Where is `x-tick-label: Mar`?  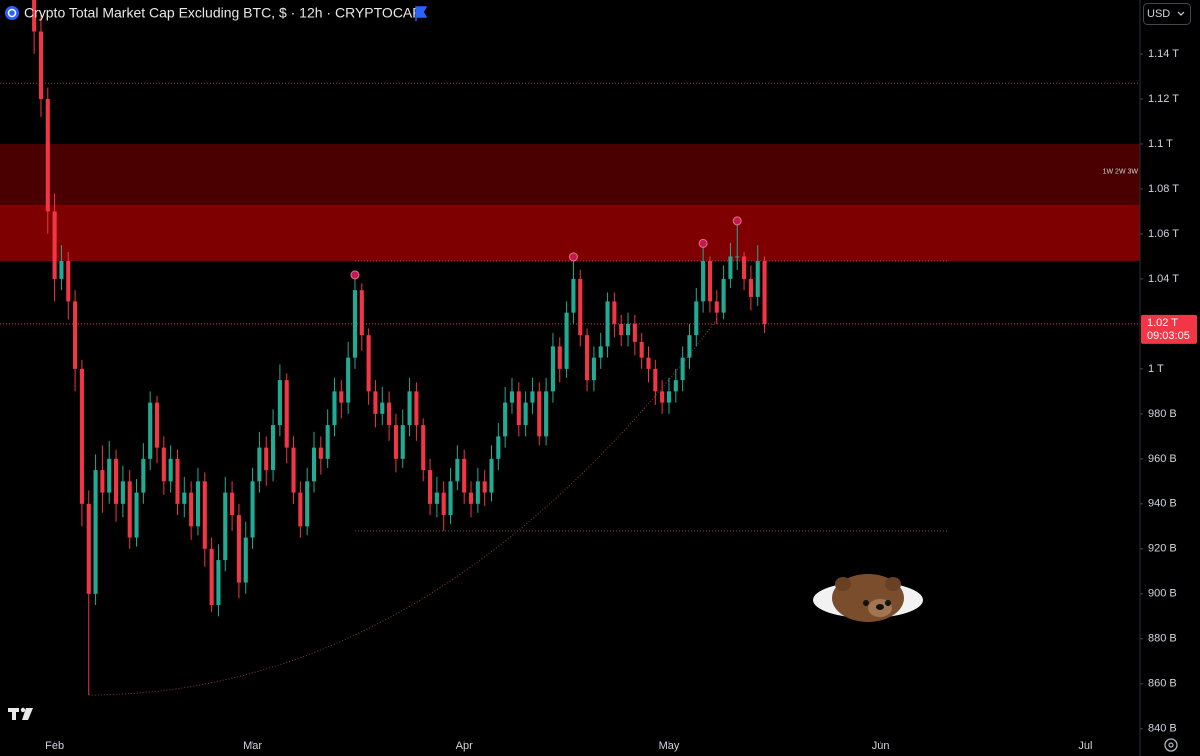 x-tick-label: Mar is located at coordinates (252, 746).